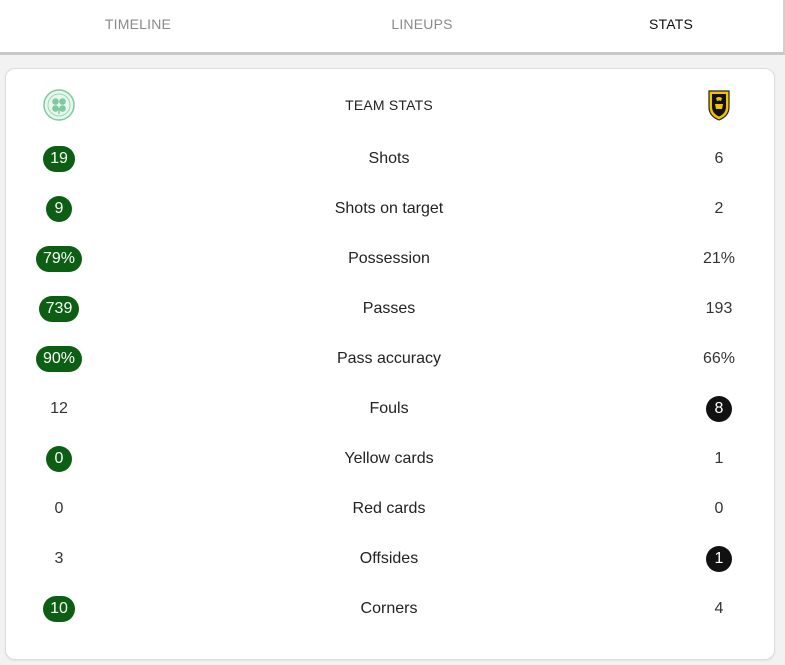  I want to click on stat-label: Offsides, so click(389, 558).